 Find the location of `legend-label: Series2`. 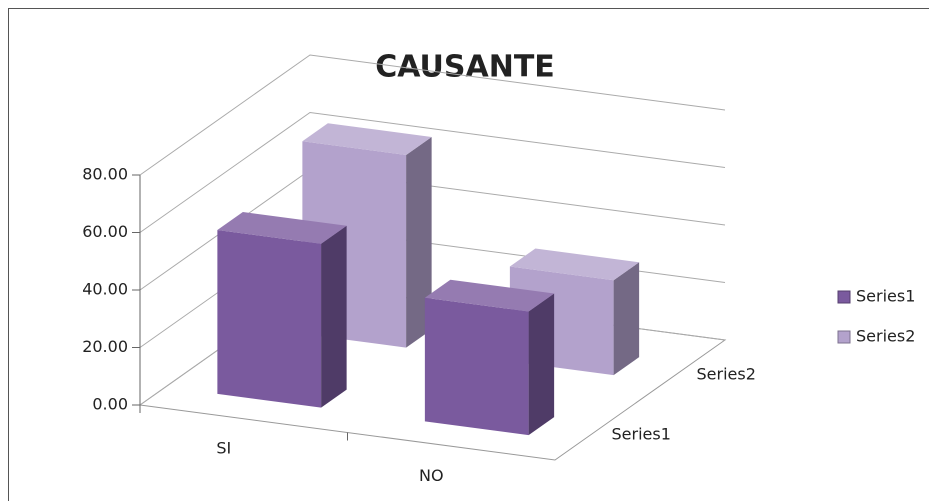

legend-label: Series2 is located at coordinates (885, 336).